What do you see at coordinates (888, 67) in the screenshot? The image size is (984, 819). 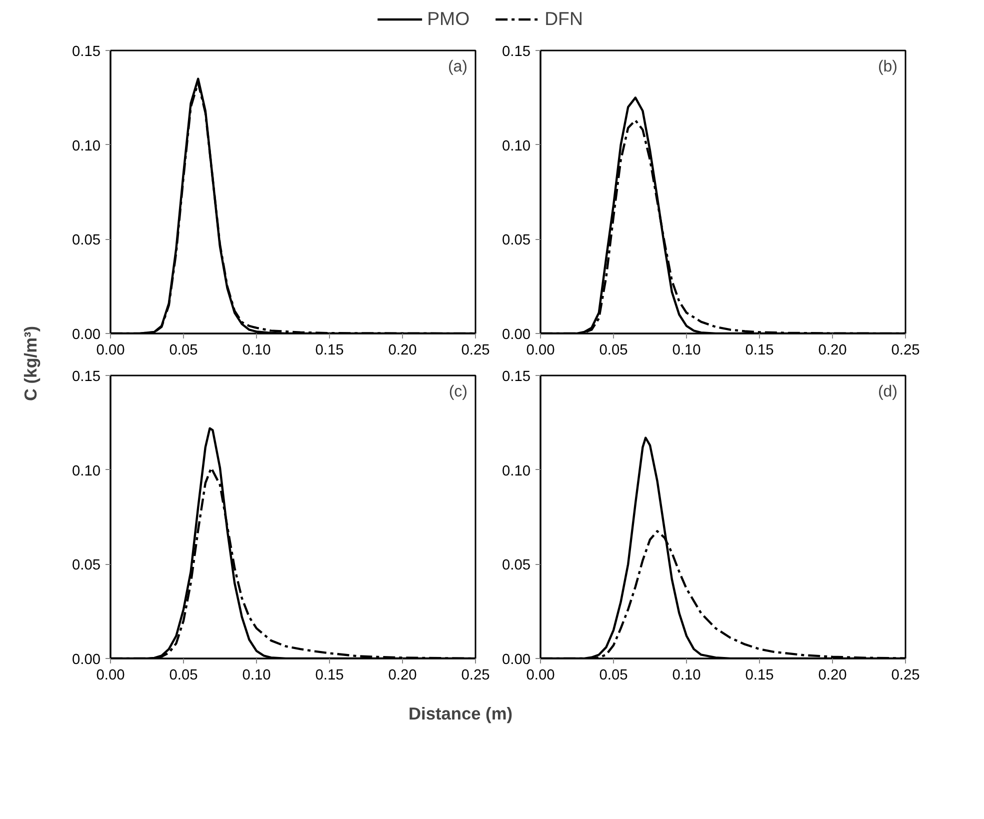 I see `annotation: (b)` at bounding box center [888, 67].